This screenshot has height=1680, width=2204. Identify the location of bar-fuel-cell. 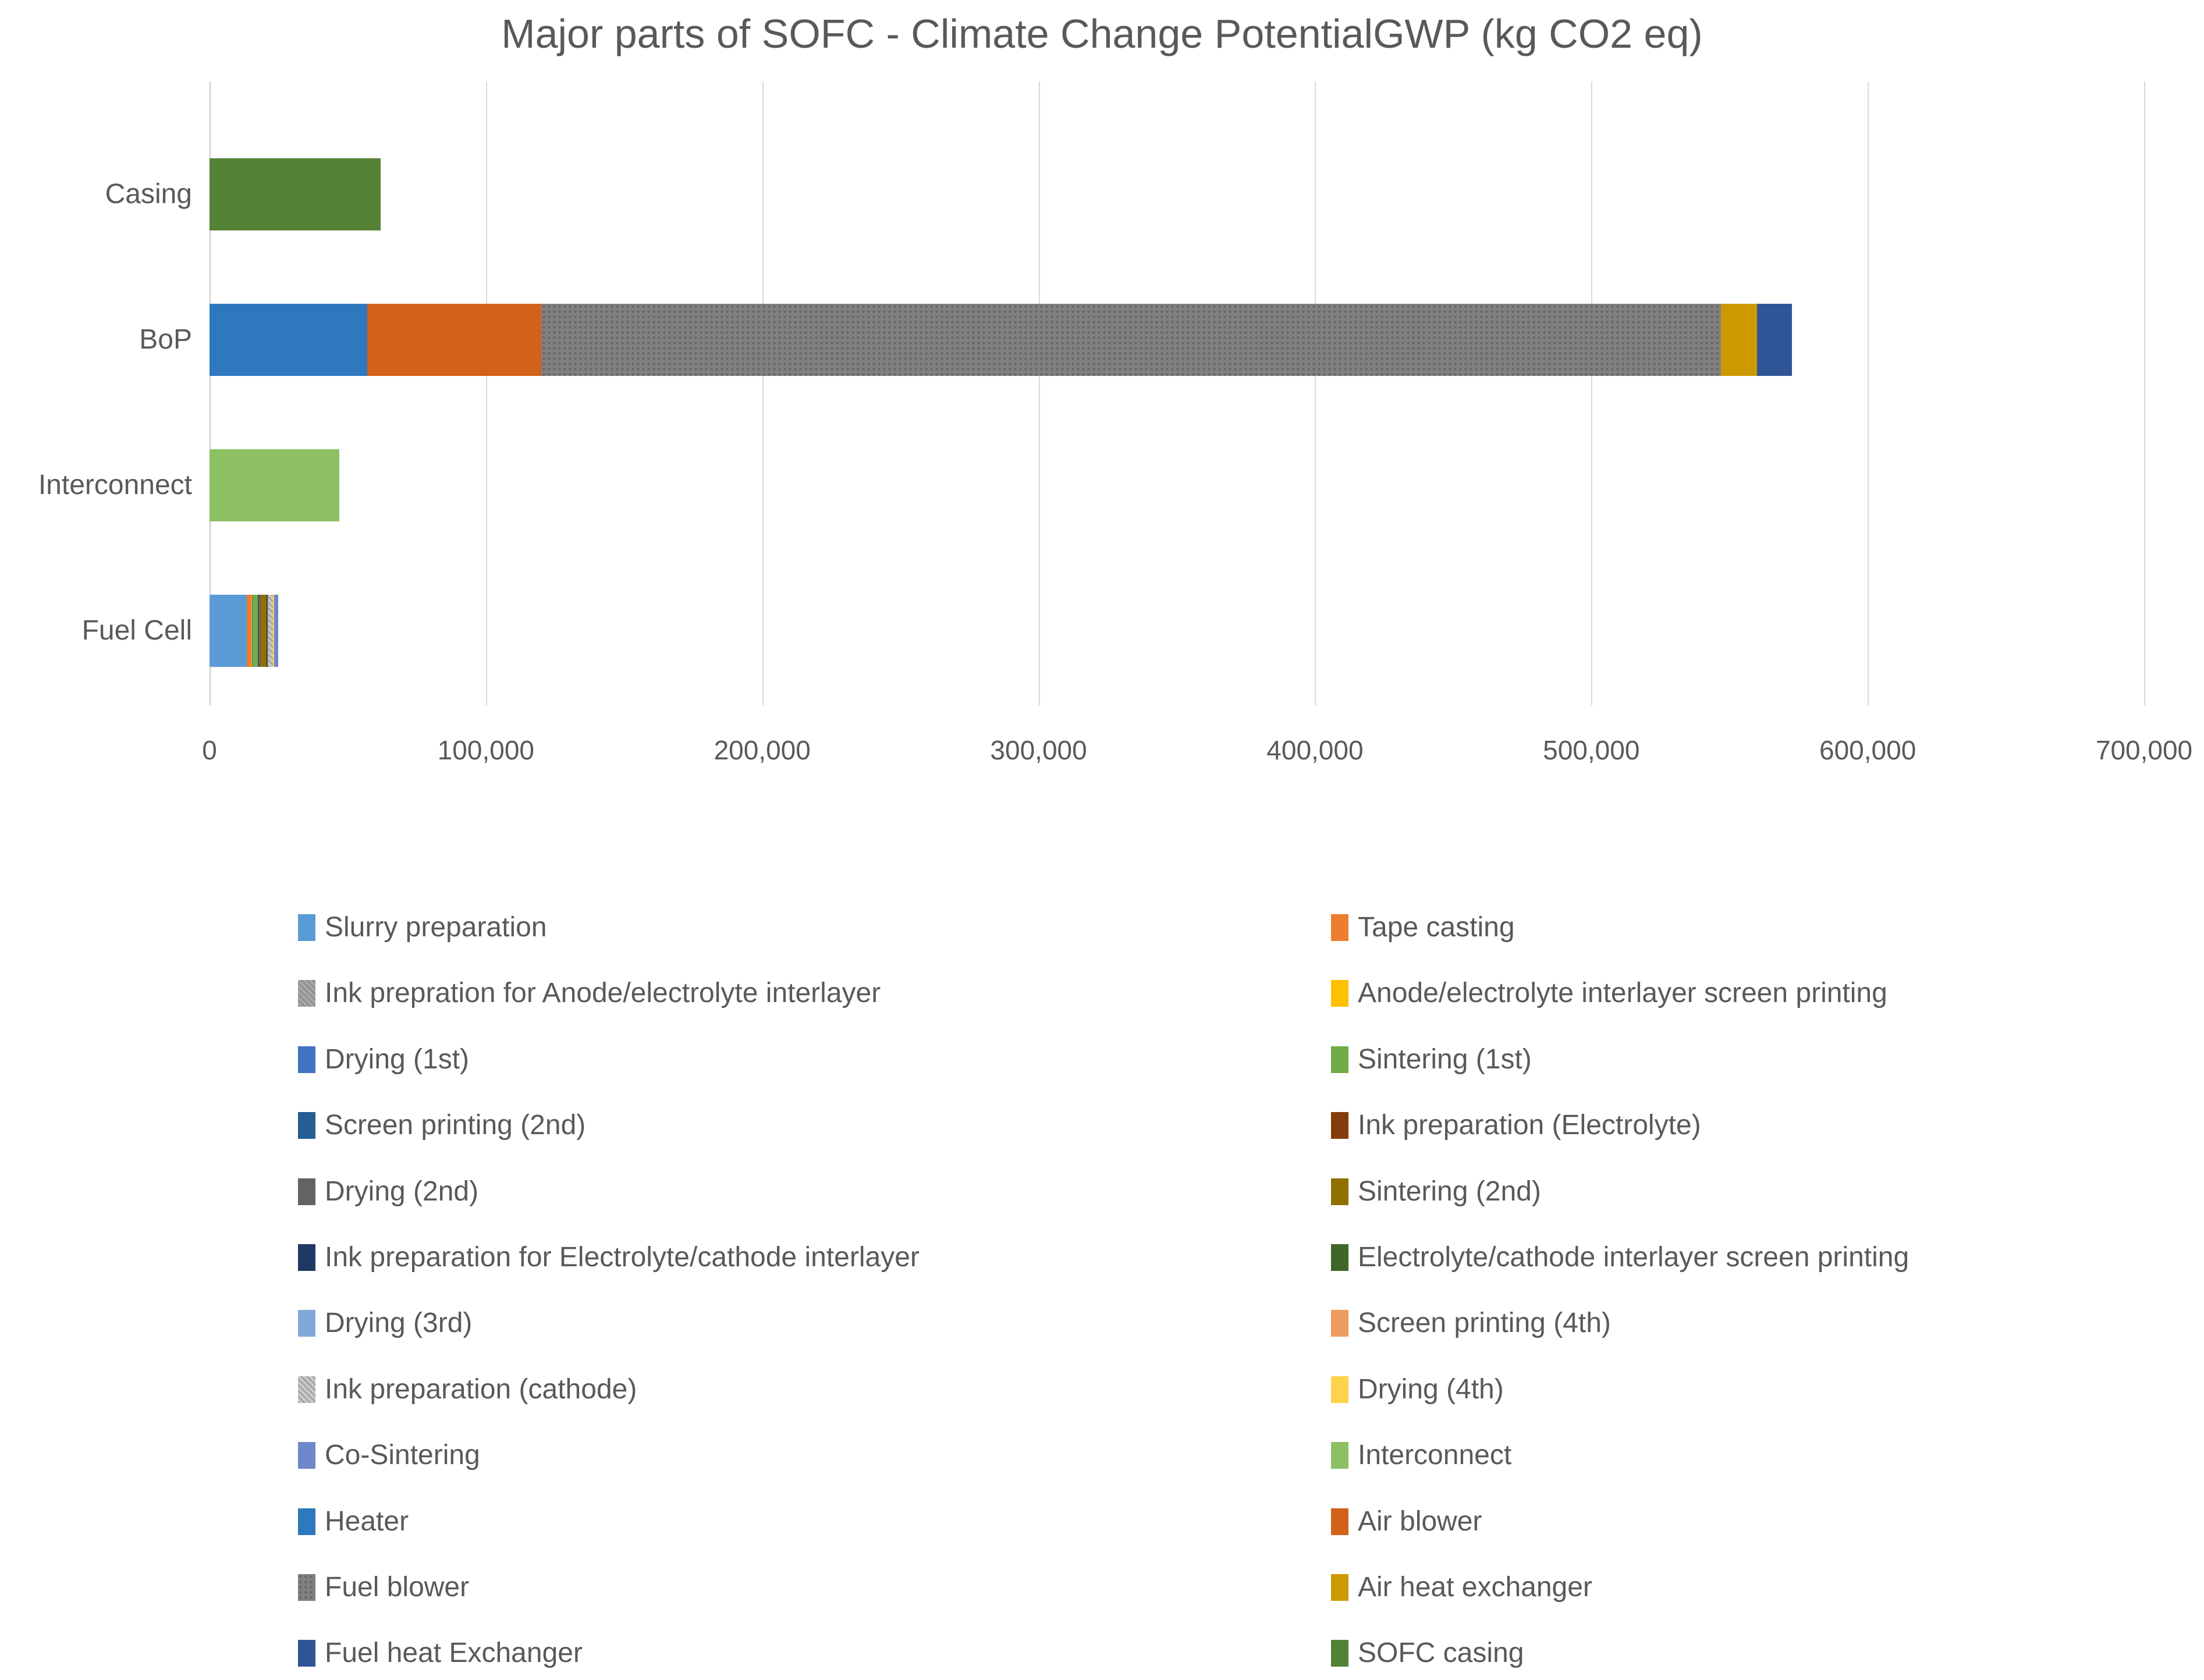
(244, 631).